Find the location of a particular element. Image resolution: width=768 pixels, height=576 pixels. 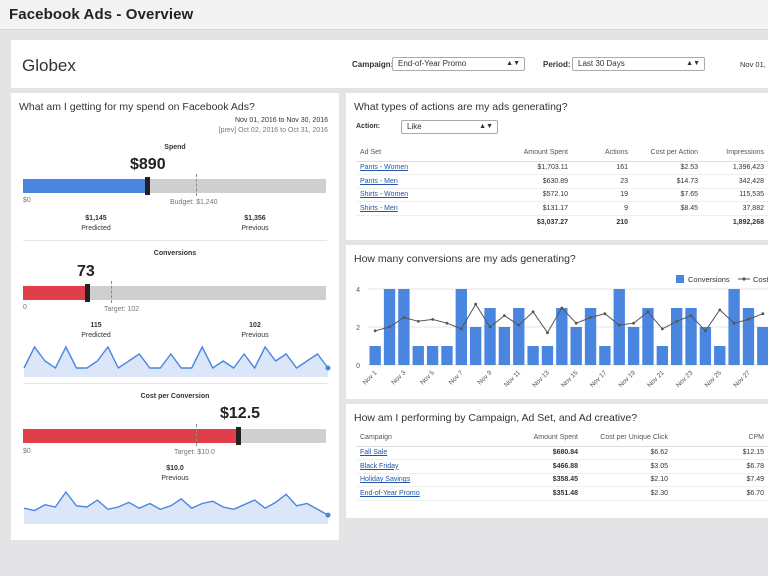

action-label: Action: is located at coordinates (368, 126).